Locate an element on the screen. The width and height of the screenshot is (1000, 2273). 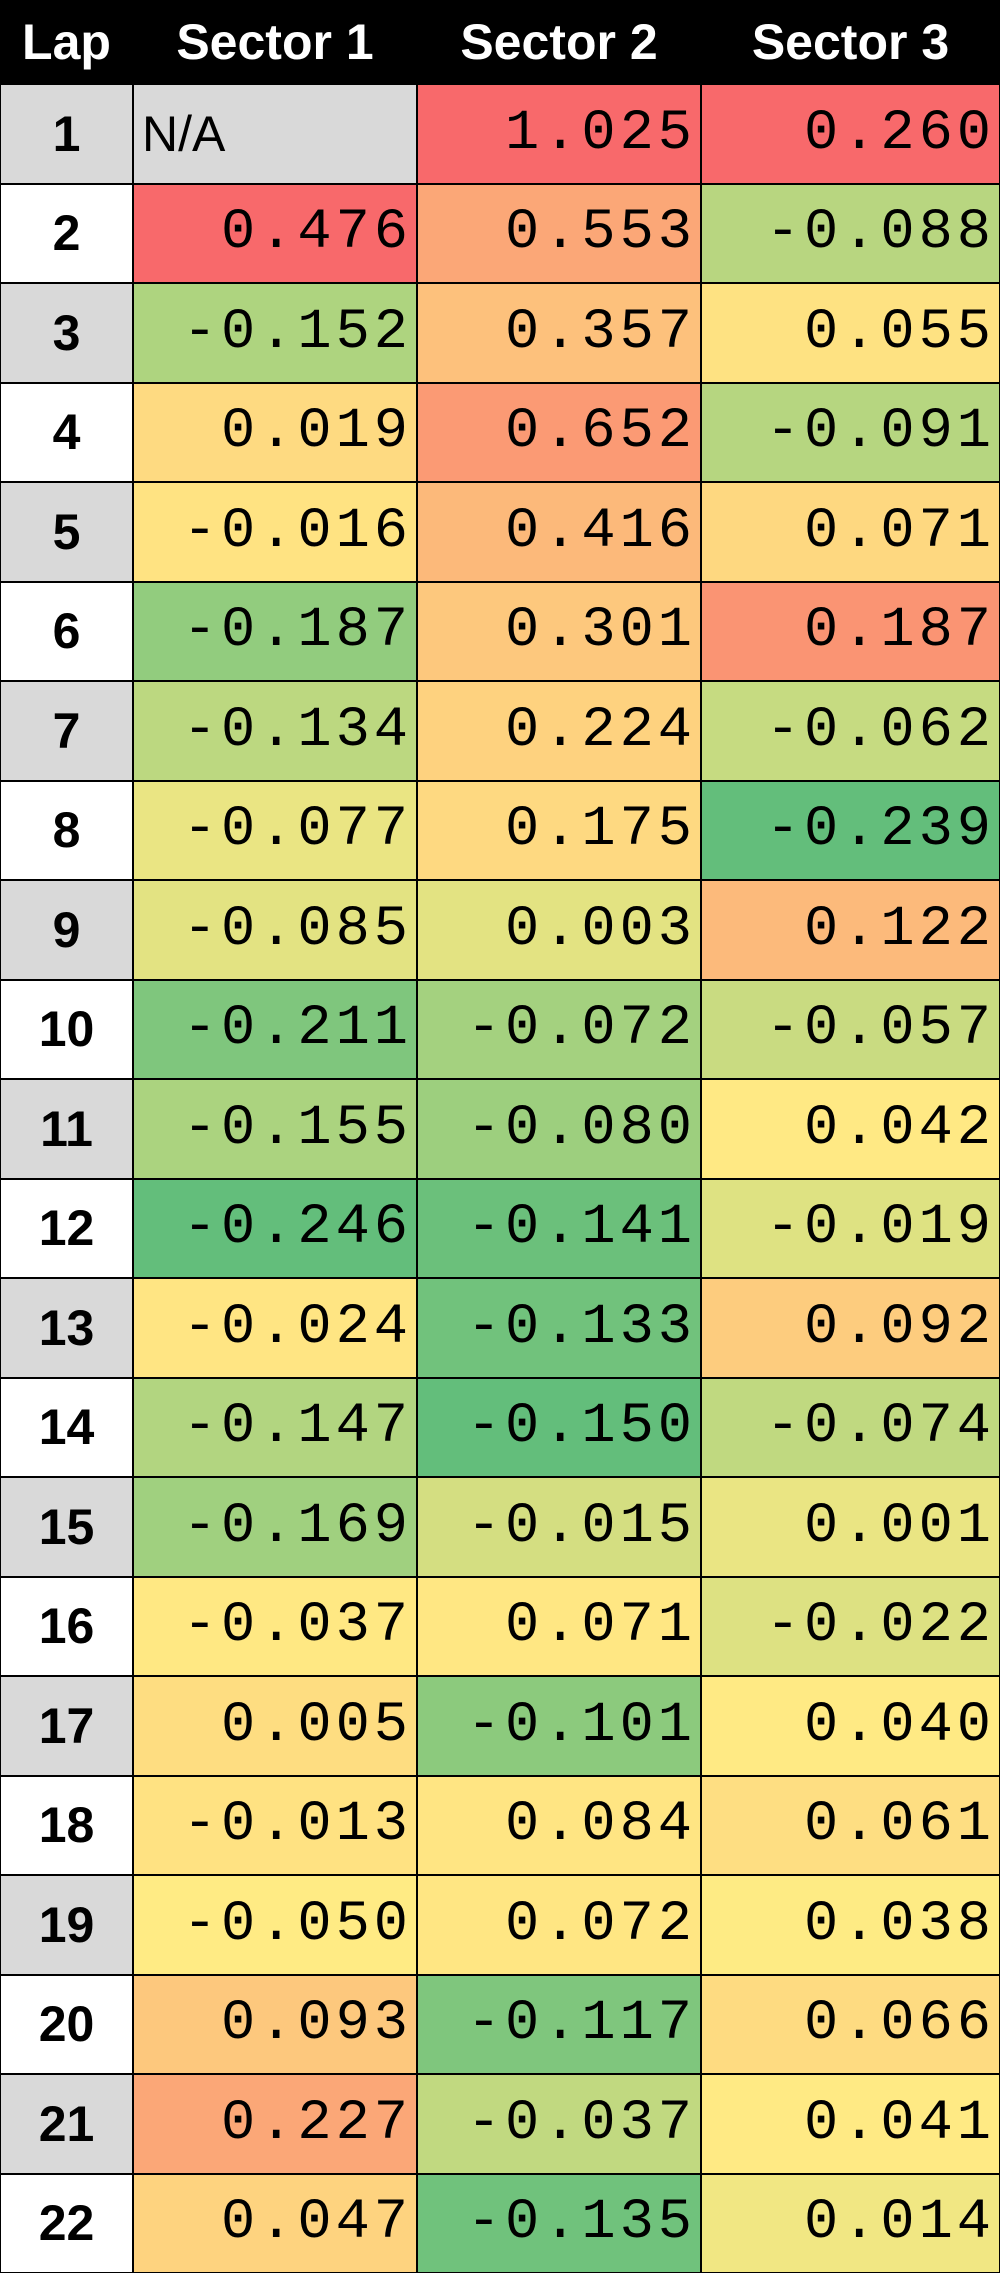
cell-value: 0.042 is located at coordinates (850, 1129).